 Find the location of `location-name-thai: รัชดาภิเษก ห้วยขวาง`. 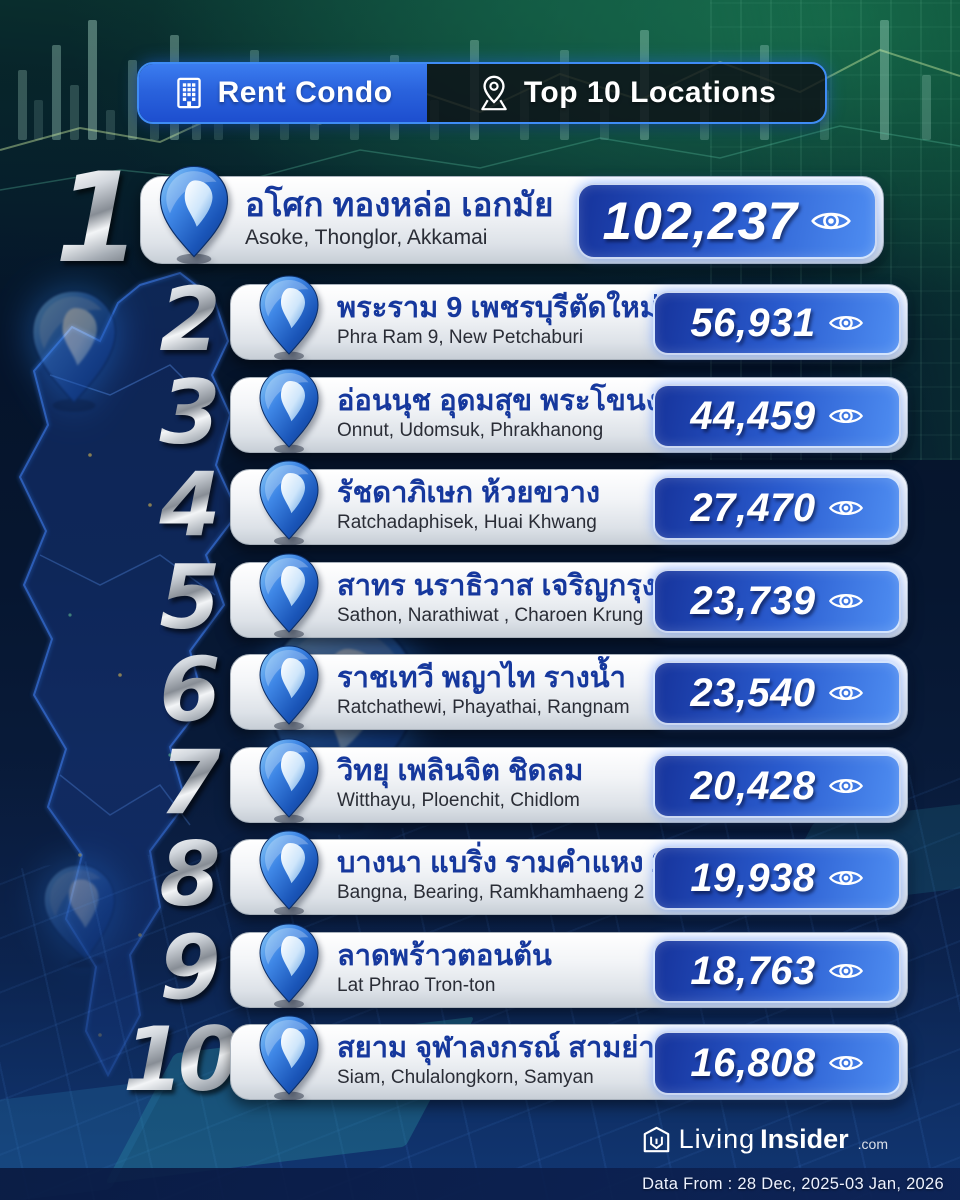

location-name-thai: รัชดาภิเษก ห้วยขวาง is located at coordinates (469, 493).